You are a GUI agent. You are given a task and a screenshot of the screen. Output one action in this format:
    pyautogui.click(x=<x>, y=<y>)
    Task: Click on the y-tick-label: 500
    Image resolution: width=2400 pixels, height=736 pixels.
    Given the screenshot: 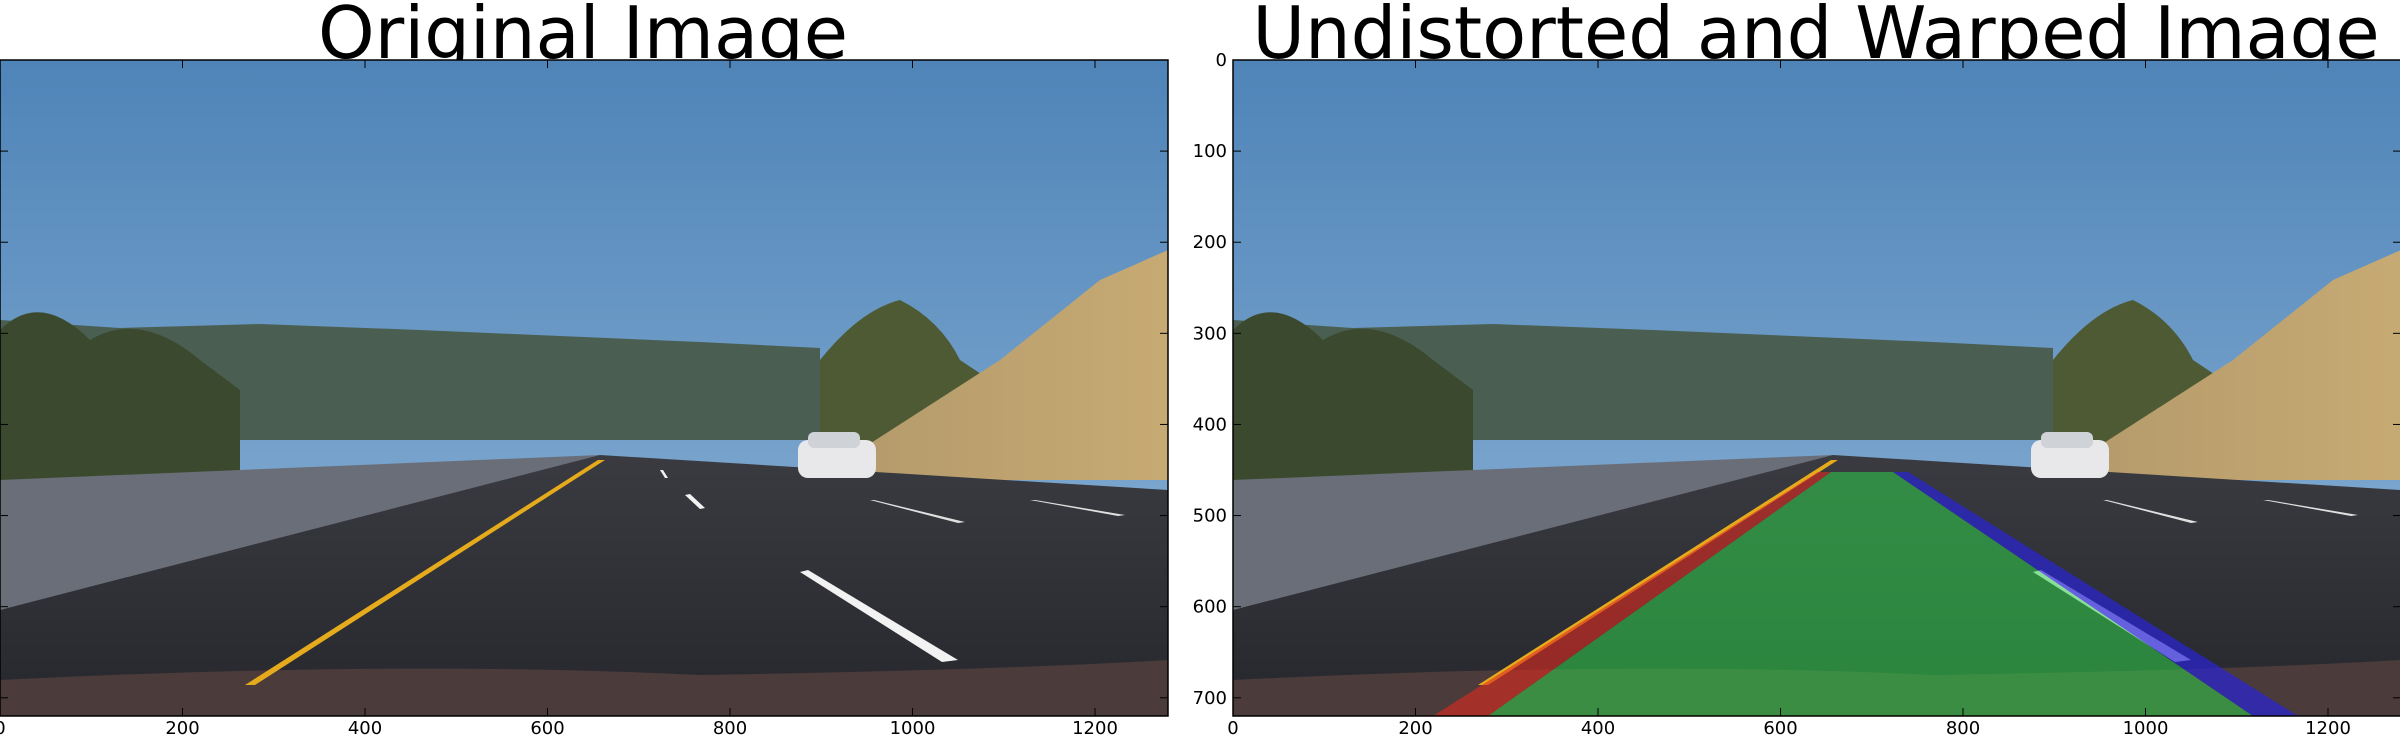 What is the action you would take?
    pyautogui.click(x=1210, y=516)
    